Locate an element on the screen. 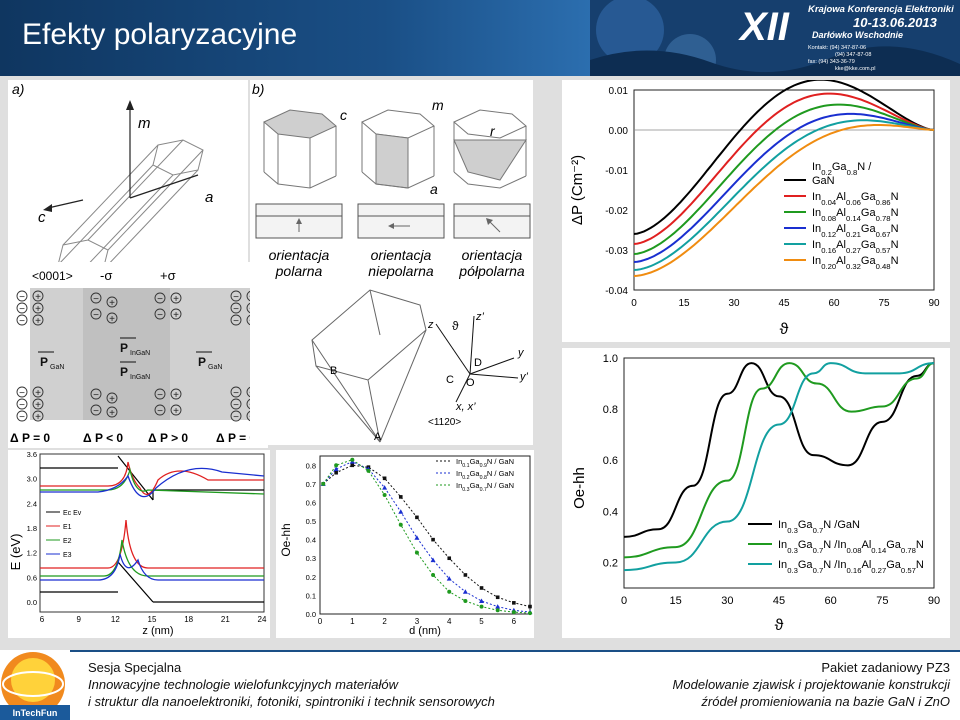 The width and height of the screenshot is (960, 720). sc-legend-label-2: In0.3Ga0.7N / GaN is located at coordinates (485, 487).